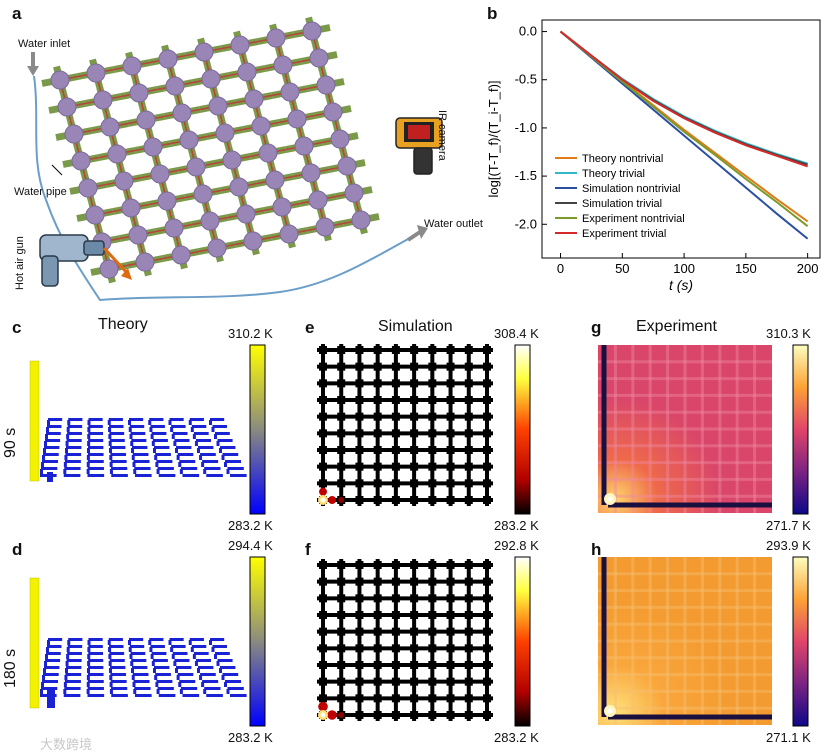 This screenshot has height=753, width=829. What do you see at coordinates (624, 234) in the screenshot?
I see `legend-entry: Experiment trivial` at bounding box center [624, 234].